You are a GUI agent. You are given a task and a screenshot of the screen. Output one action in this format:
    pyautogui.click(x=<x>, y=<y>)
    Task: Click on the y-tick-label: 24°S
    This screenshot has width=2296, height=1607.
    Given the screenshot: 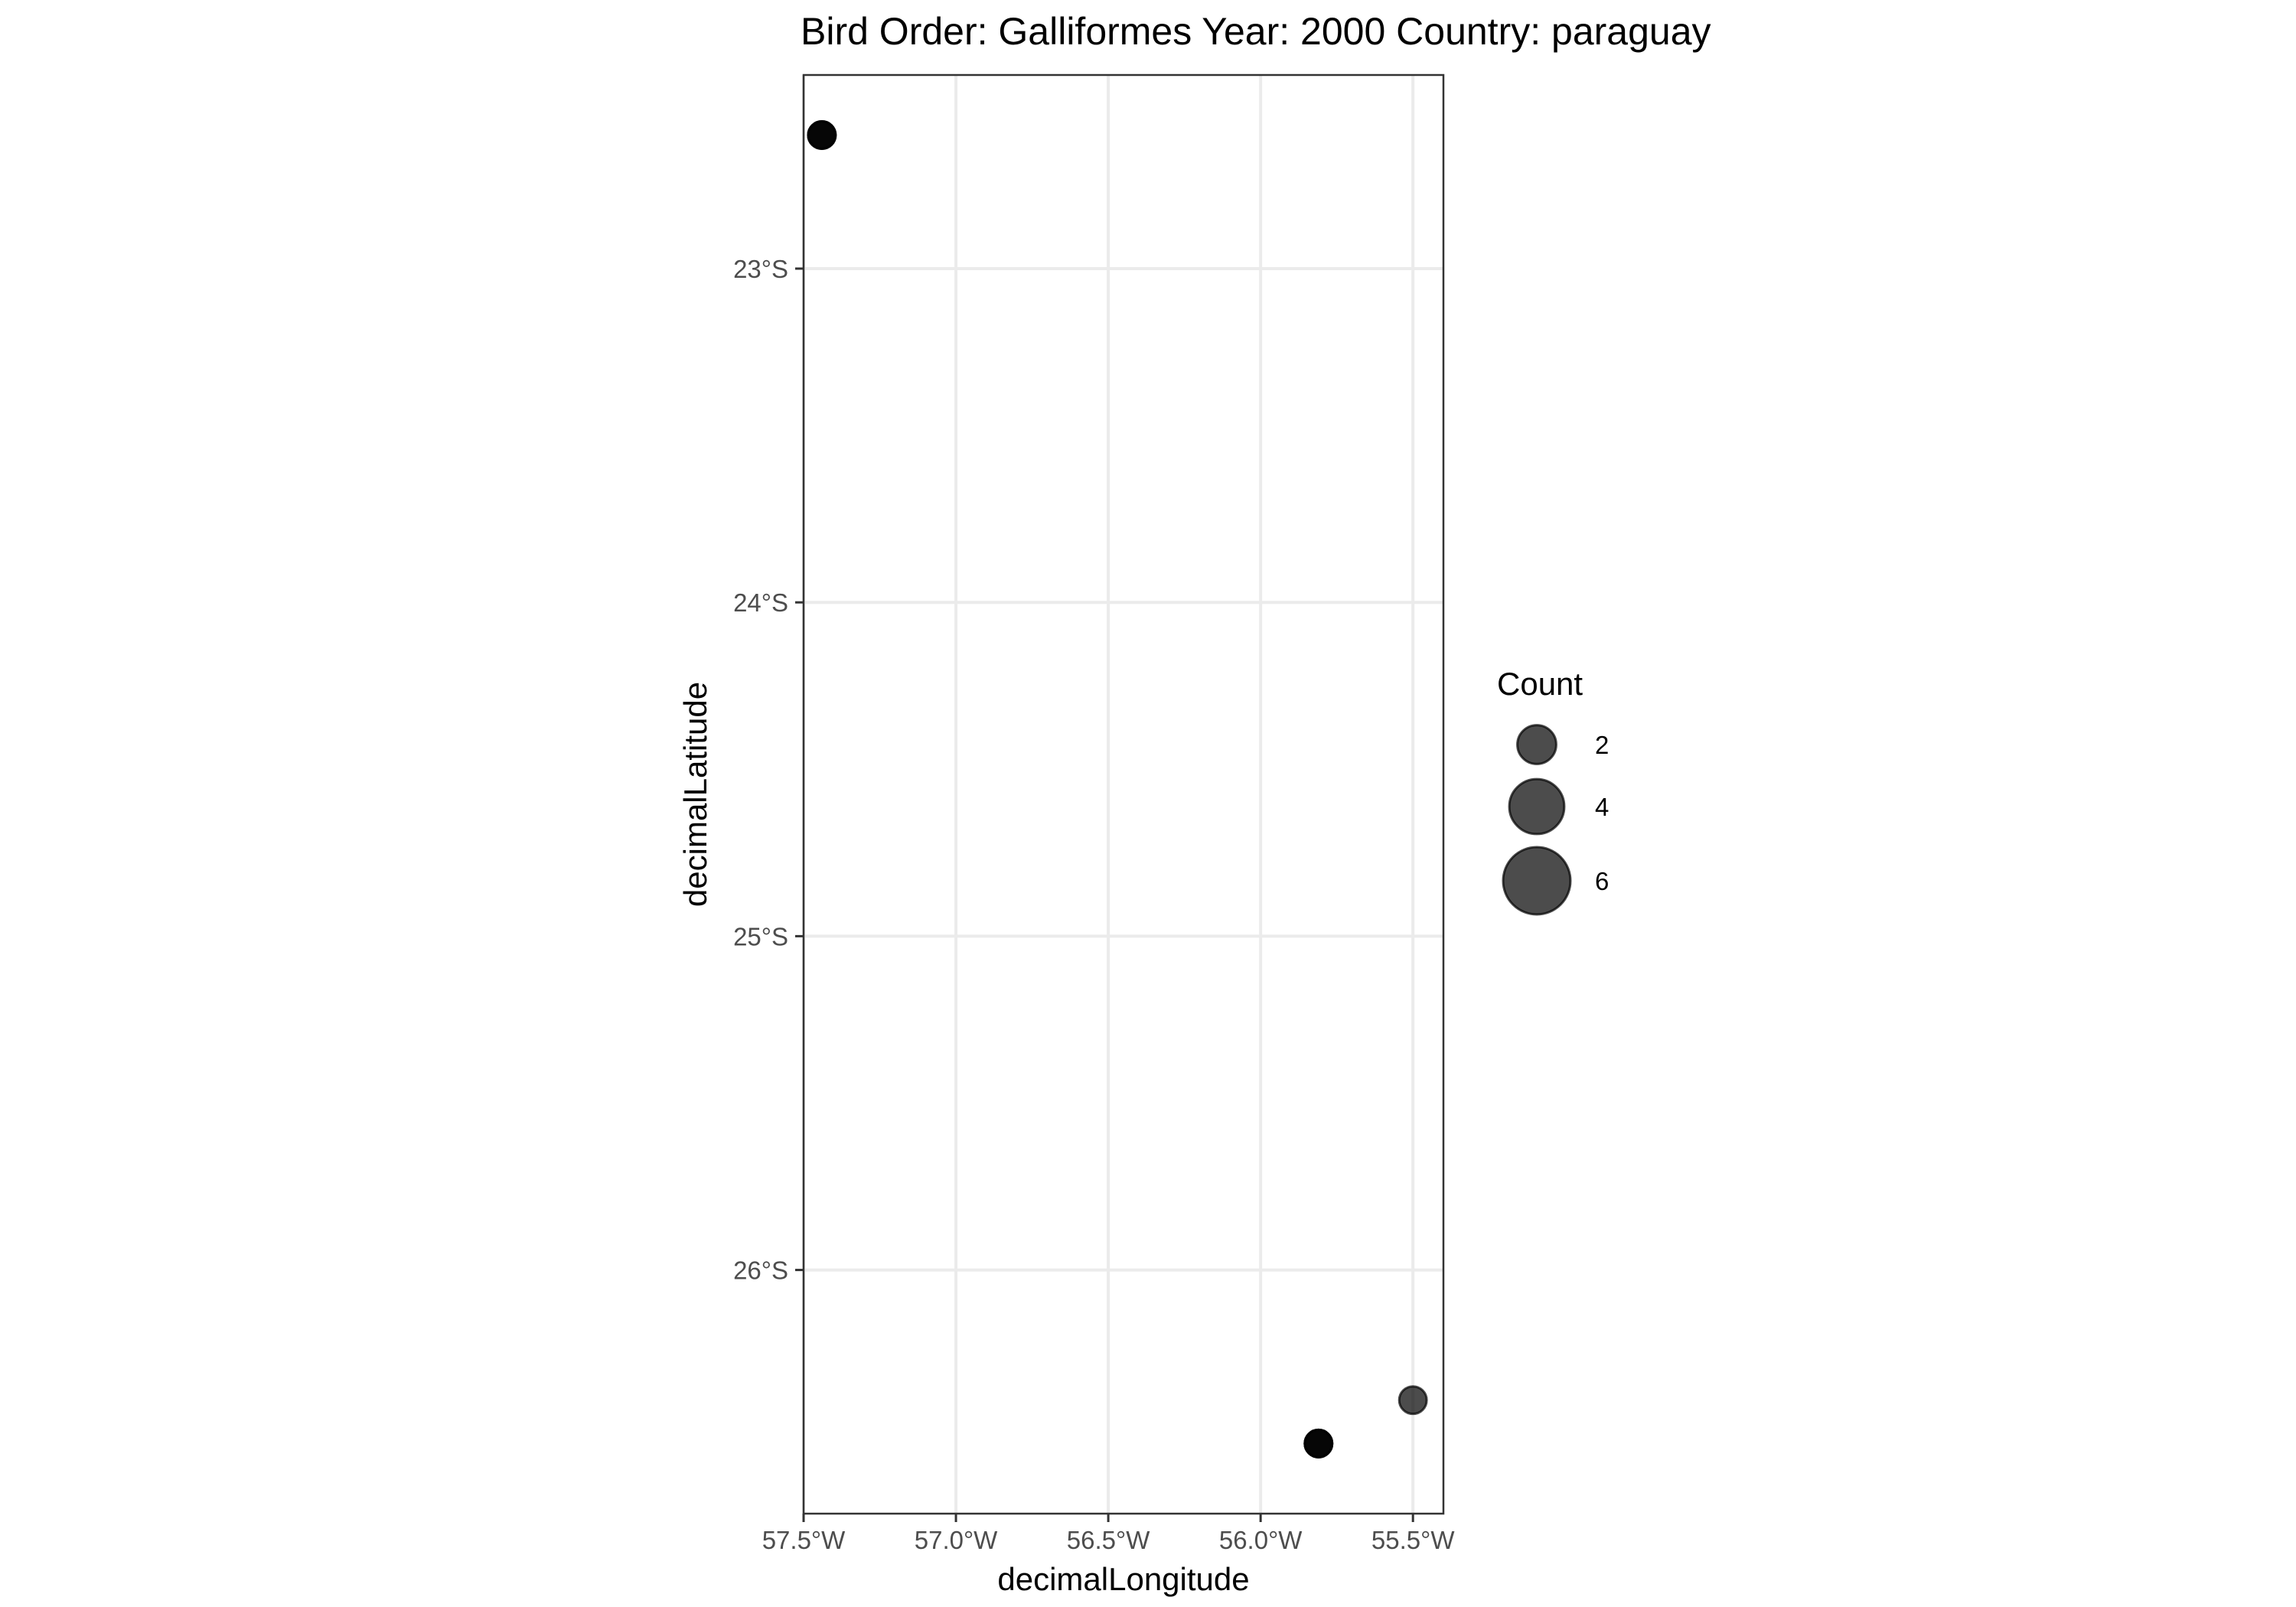 What is the action you would take?
    pyautogui.click(x=760, y=602)
    